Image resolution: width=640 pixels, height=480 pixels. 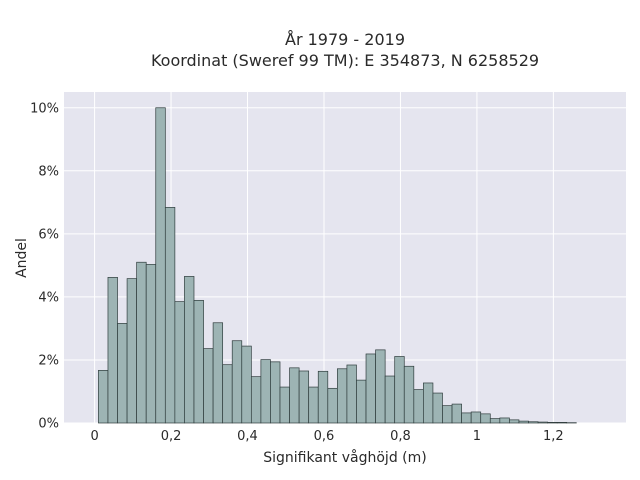 What do you see at coordinates (48, 297) in the screenshot?
I see `y-tick-label: 4%` at bounding box center [48, 297].